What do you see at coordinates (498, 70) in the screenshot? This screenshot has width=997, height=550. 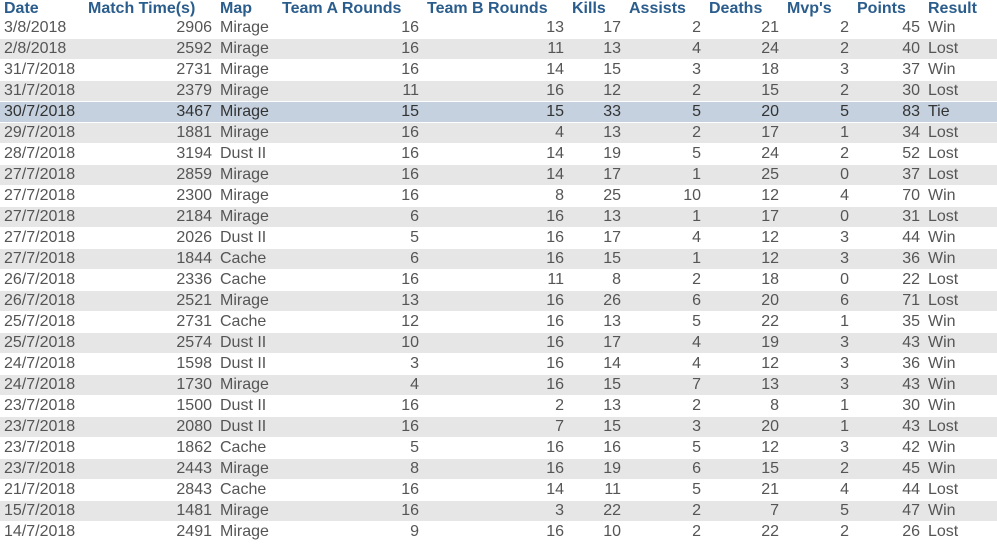 I see `table-row: 31/7/2018 2731 Mirage 16 14 15 3 18 3 37 Win` at bounding box center [498, 70].